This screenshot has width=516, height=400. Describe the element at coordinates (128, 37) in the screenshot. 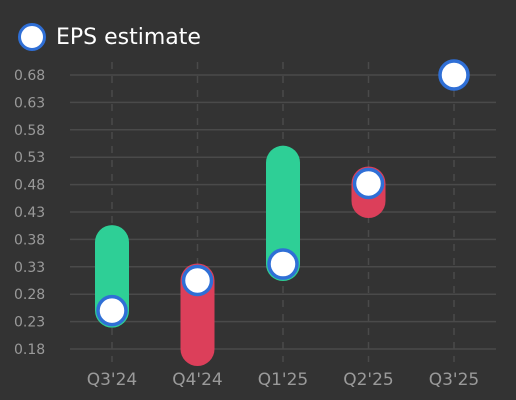

I see `legend-label: EPS estimate` at that location.